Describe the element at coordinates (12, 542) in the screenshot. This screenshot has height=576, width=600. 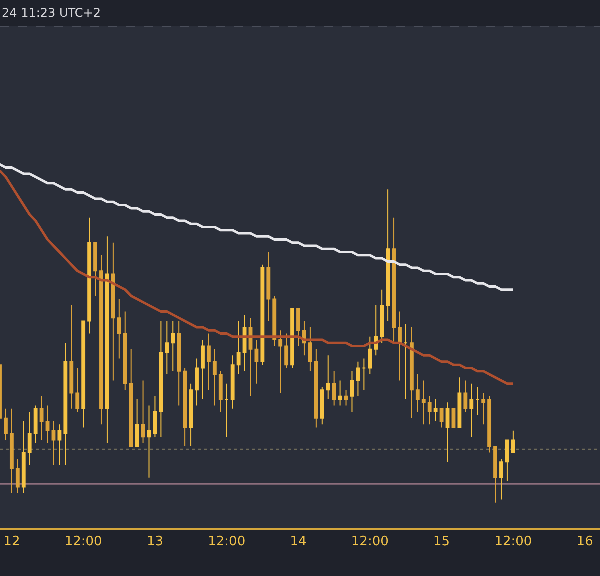
I see `x-tick-label: 12` at that location.